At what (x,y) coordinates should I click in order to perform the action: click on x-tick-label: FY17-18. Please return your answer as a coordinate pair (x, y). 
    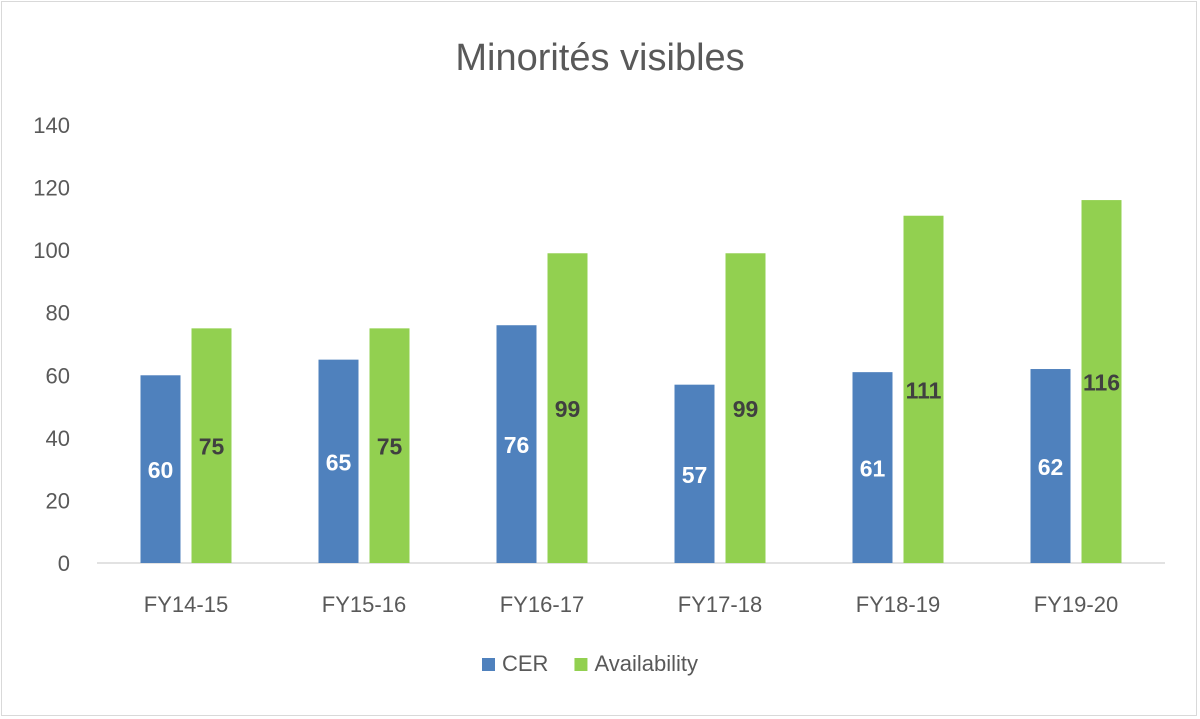
    Looking at the image, I should click on (720, 604).